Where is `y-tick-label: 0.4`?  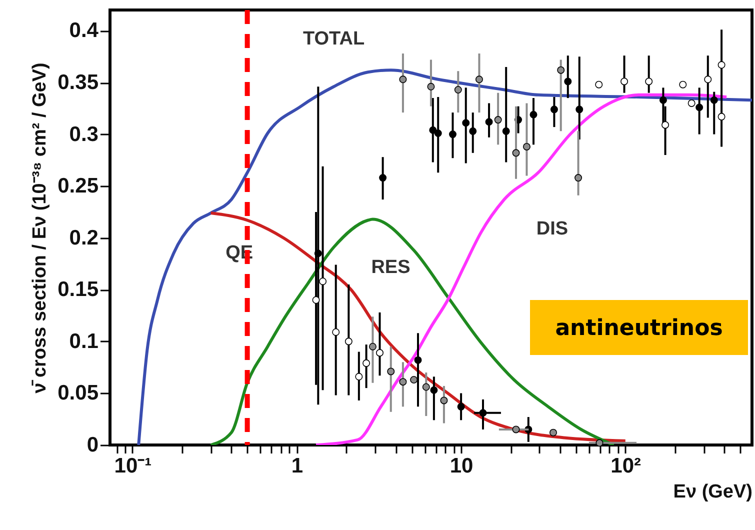 y-tick-label: 0.4 is located at coordinates (84, 30).